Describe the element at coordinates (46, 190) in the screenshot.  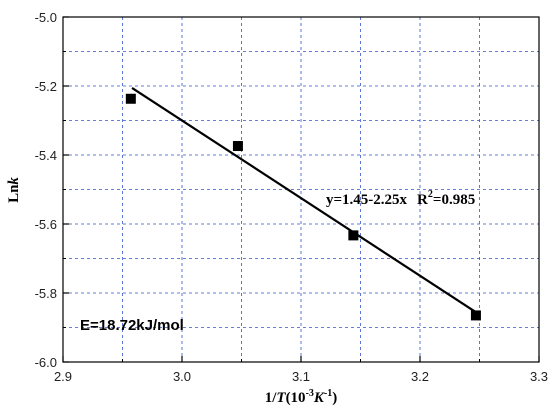
I see `y-tick-labels: -6.0 -5.8 -5.6 -5.4 -5.2 -5.0` at that location.